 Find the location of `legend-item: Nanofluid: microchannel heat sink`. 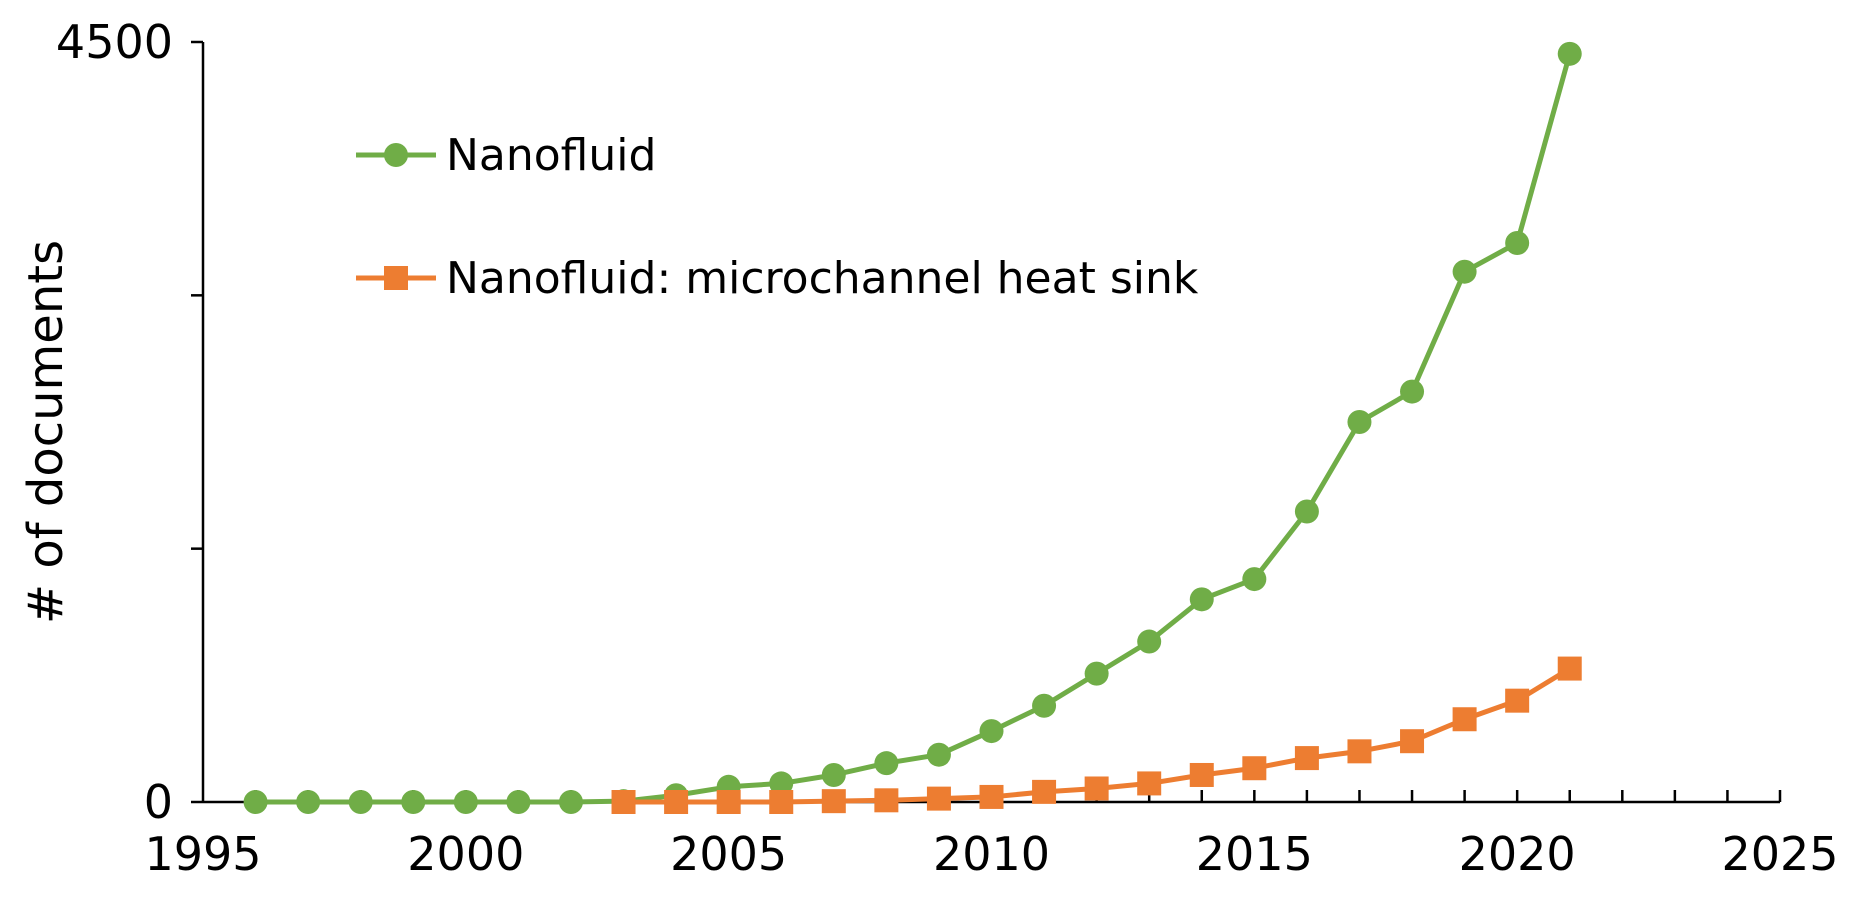

legend-item: Nanofluid: microchannel heat sink is located at coordinates (777, 278).